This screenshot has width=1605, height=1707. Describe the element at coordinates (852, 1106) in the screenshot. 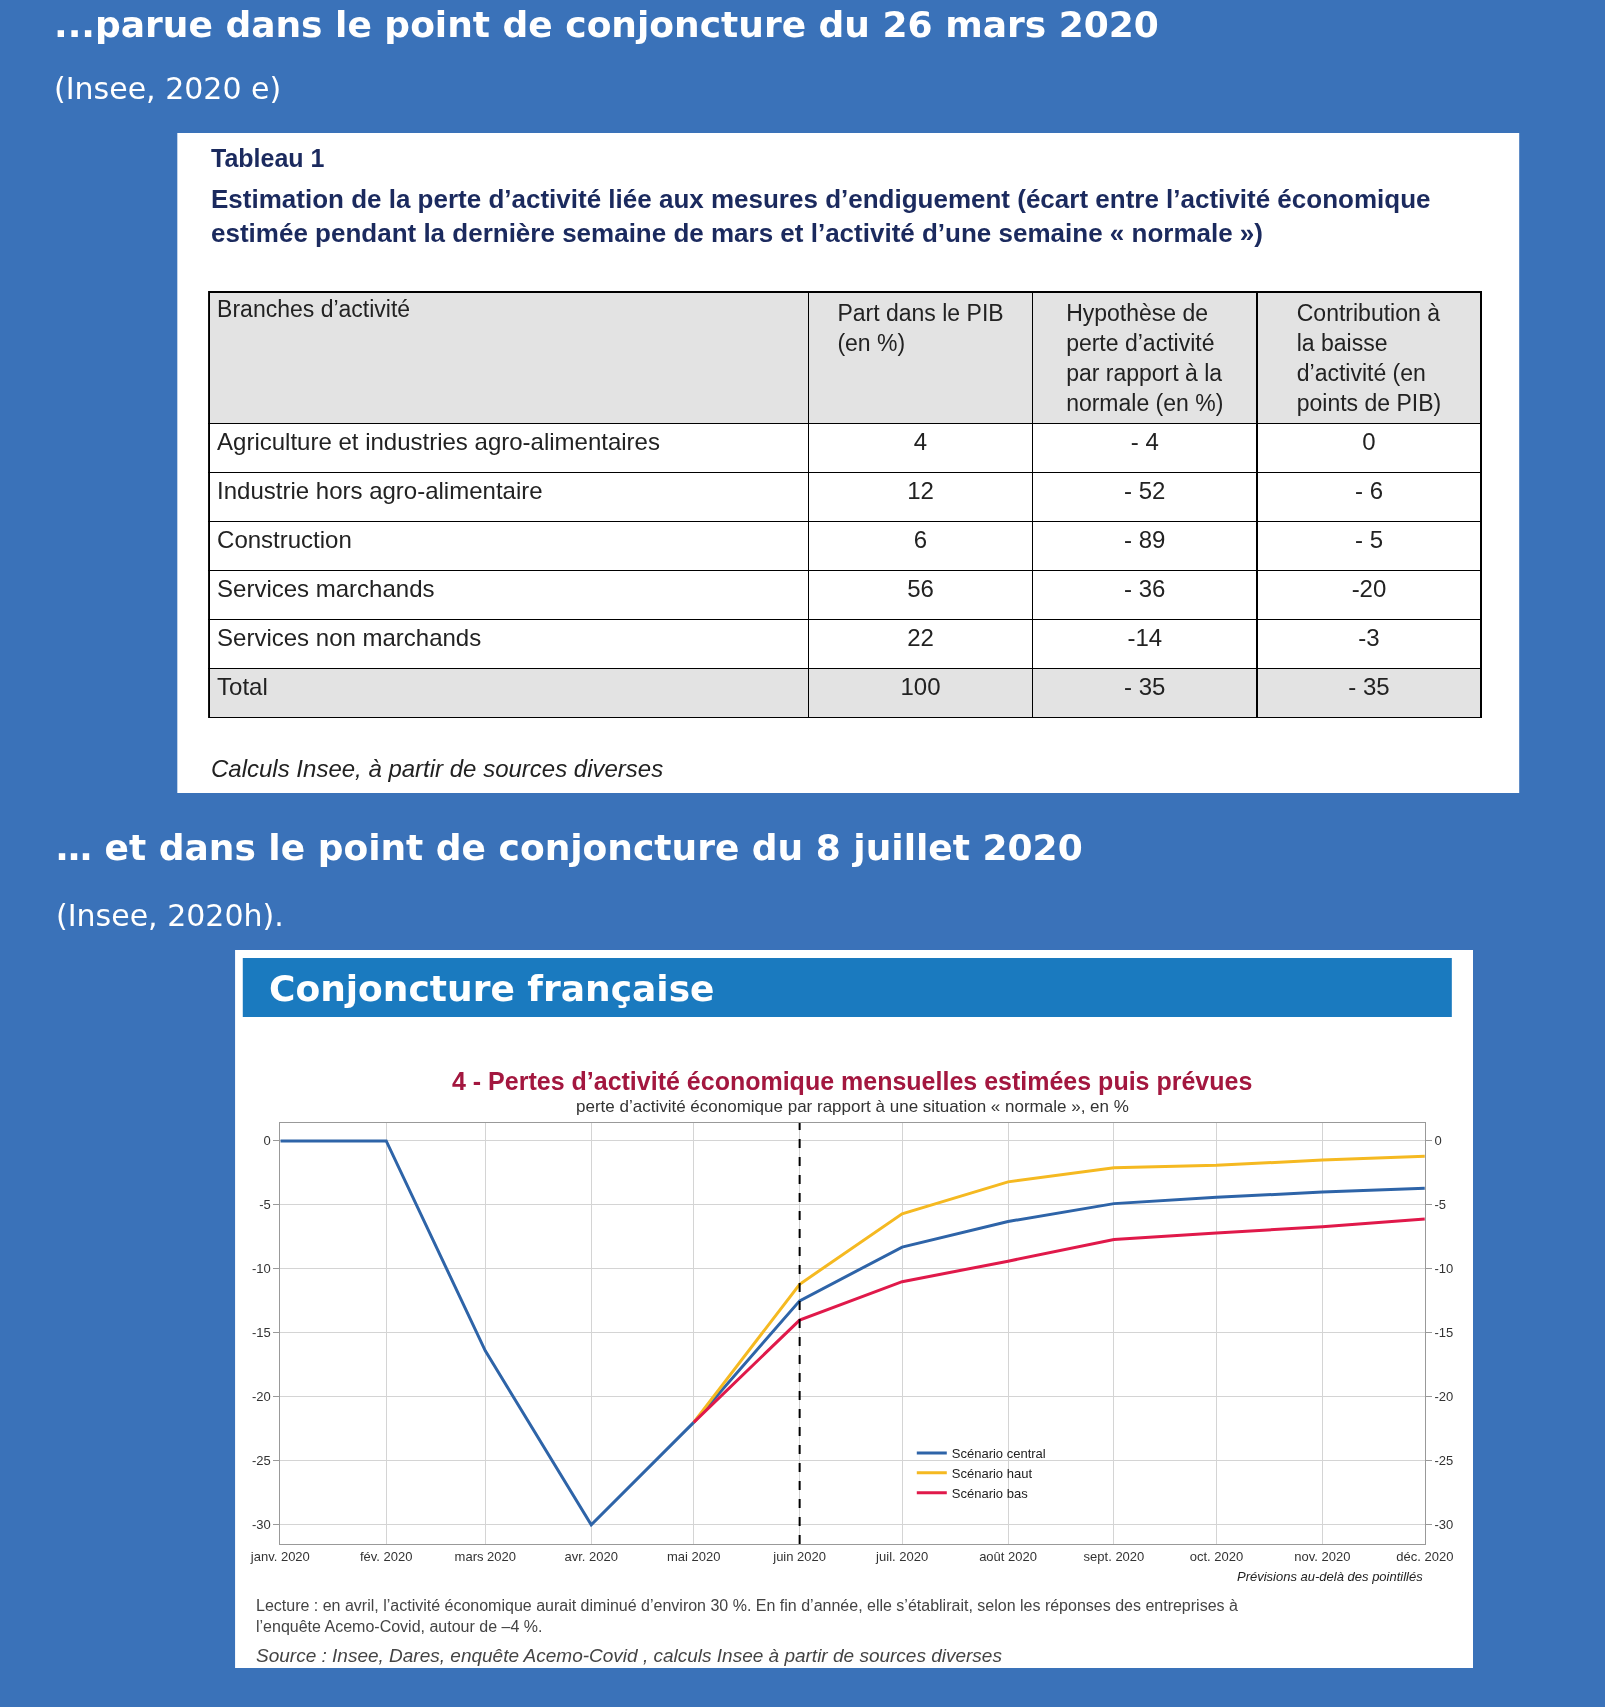

I see `chart-subtitle: perte d’activité économique par rapport à une situation « normale », en %` at that location.